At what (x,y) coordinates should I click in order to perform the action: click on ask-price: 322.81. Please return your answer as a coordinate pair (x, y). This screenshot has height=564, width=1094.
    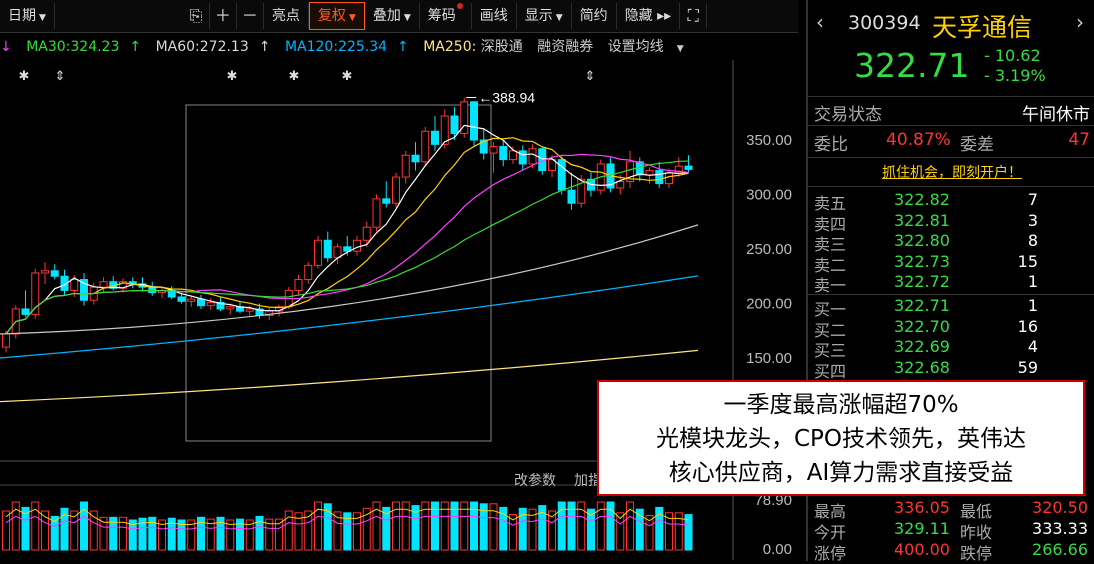
    Looking at the image, I should click on (922, 220).